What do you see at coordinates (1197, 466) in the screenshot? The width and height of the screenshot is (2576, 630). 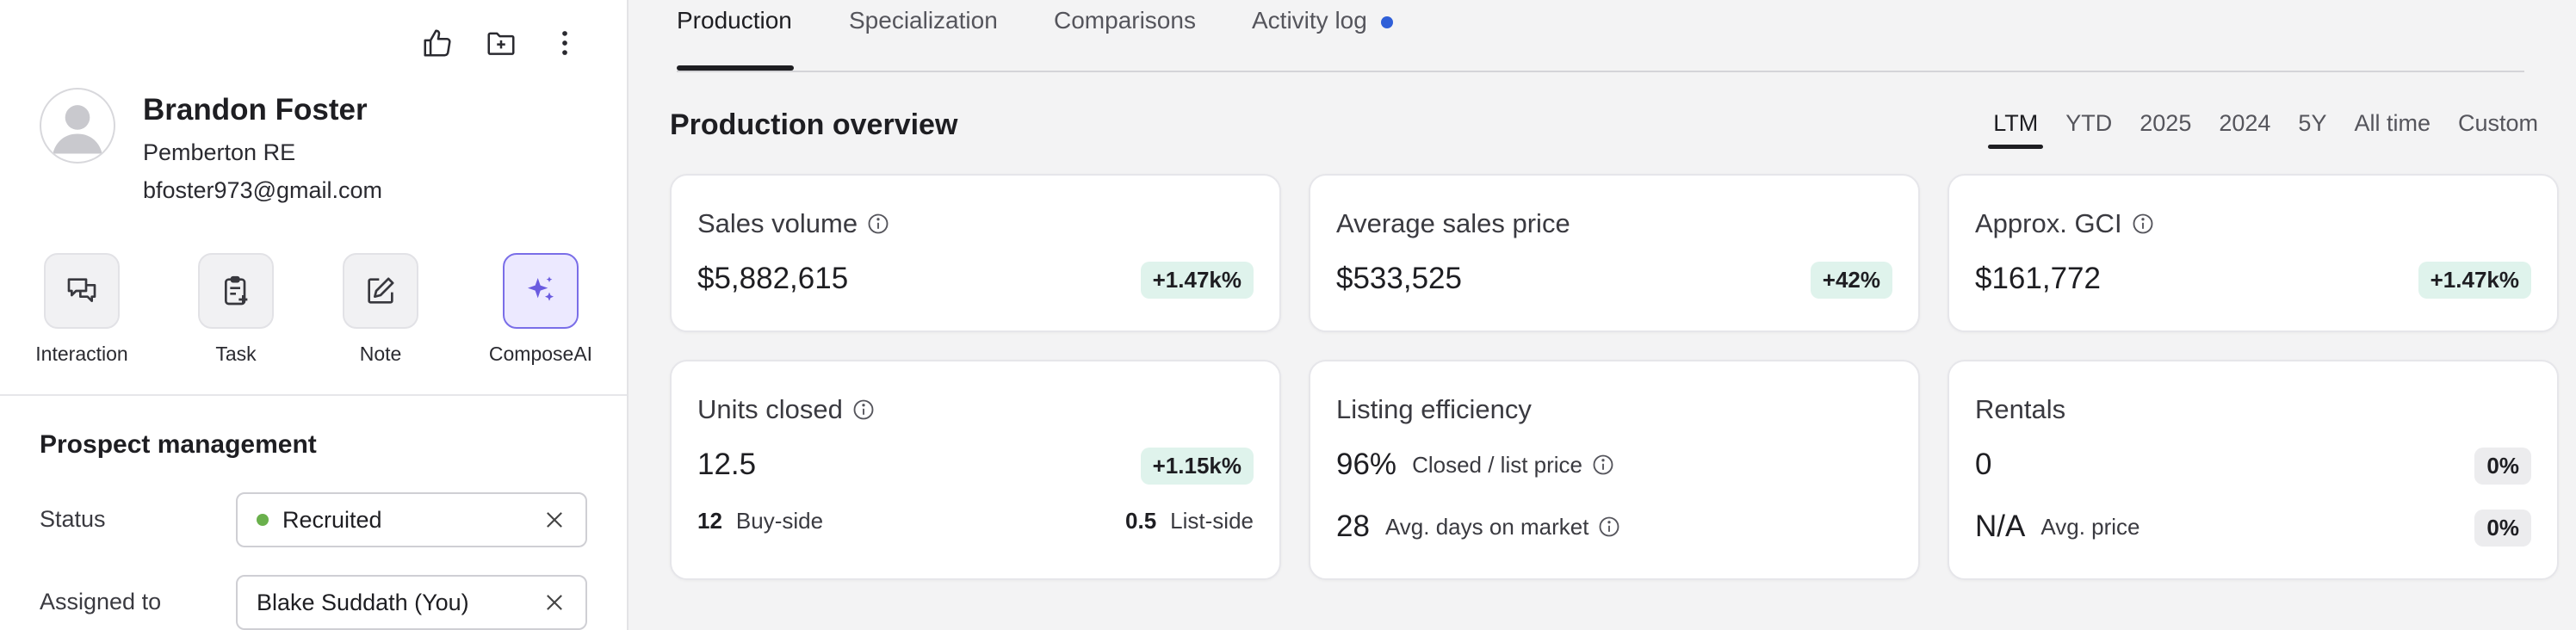 I see `units-closed-change: +1.15k%` at bounding box center [1197, 466].